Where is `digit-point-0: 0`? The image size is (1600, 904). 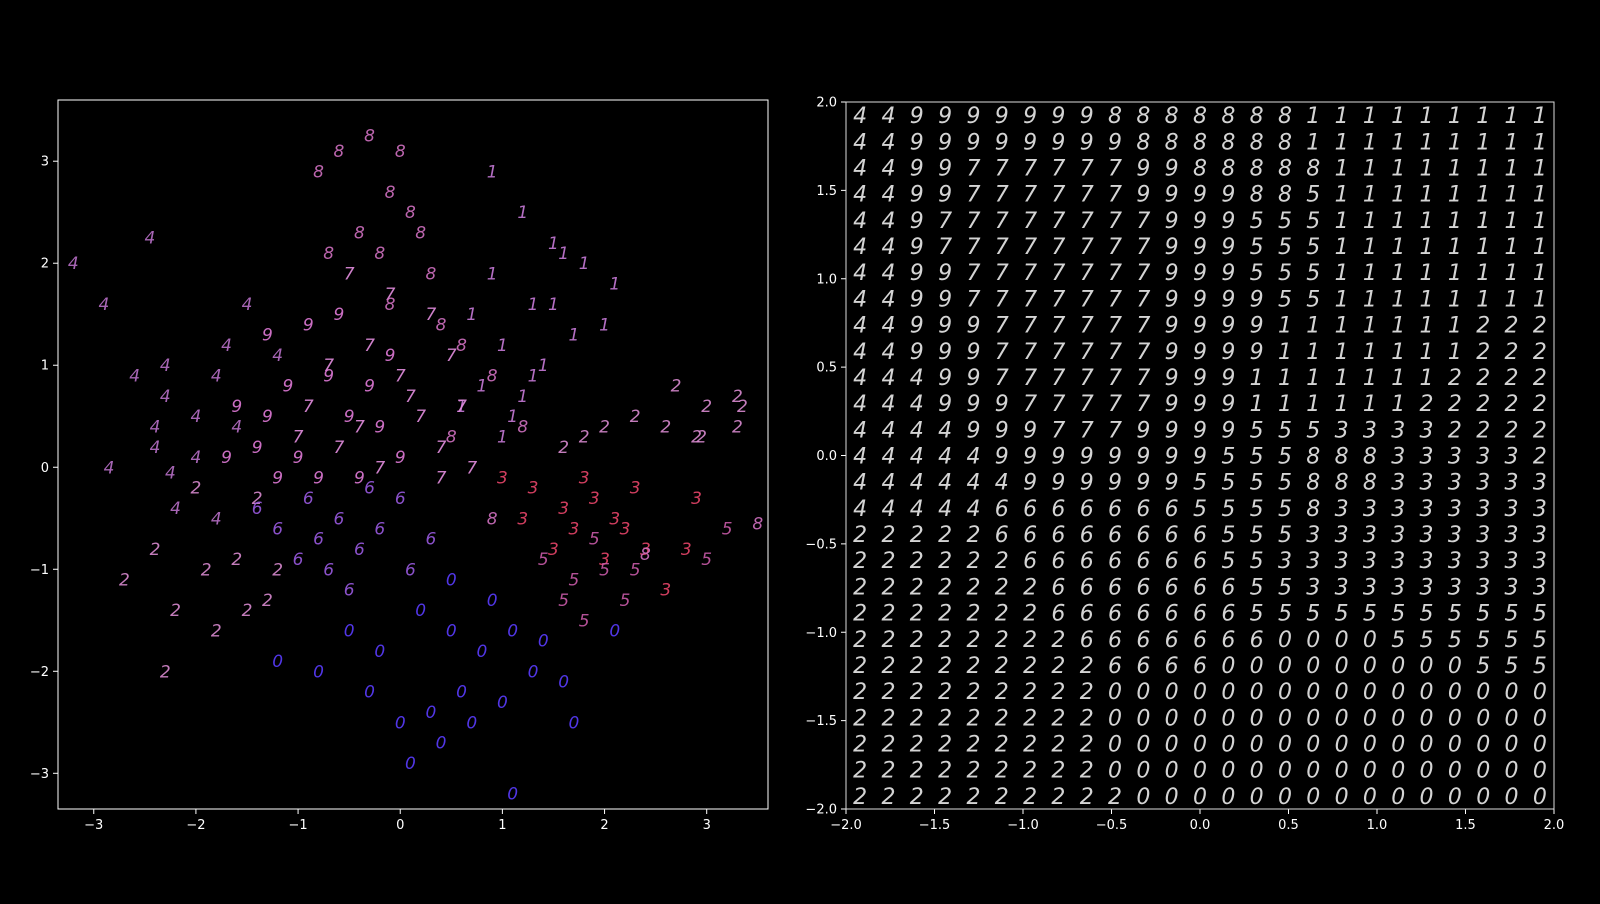
digit-point-0: 0 is located at coordinates (573, 723).